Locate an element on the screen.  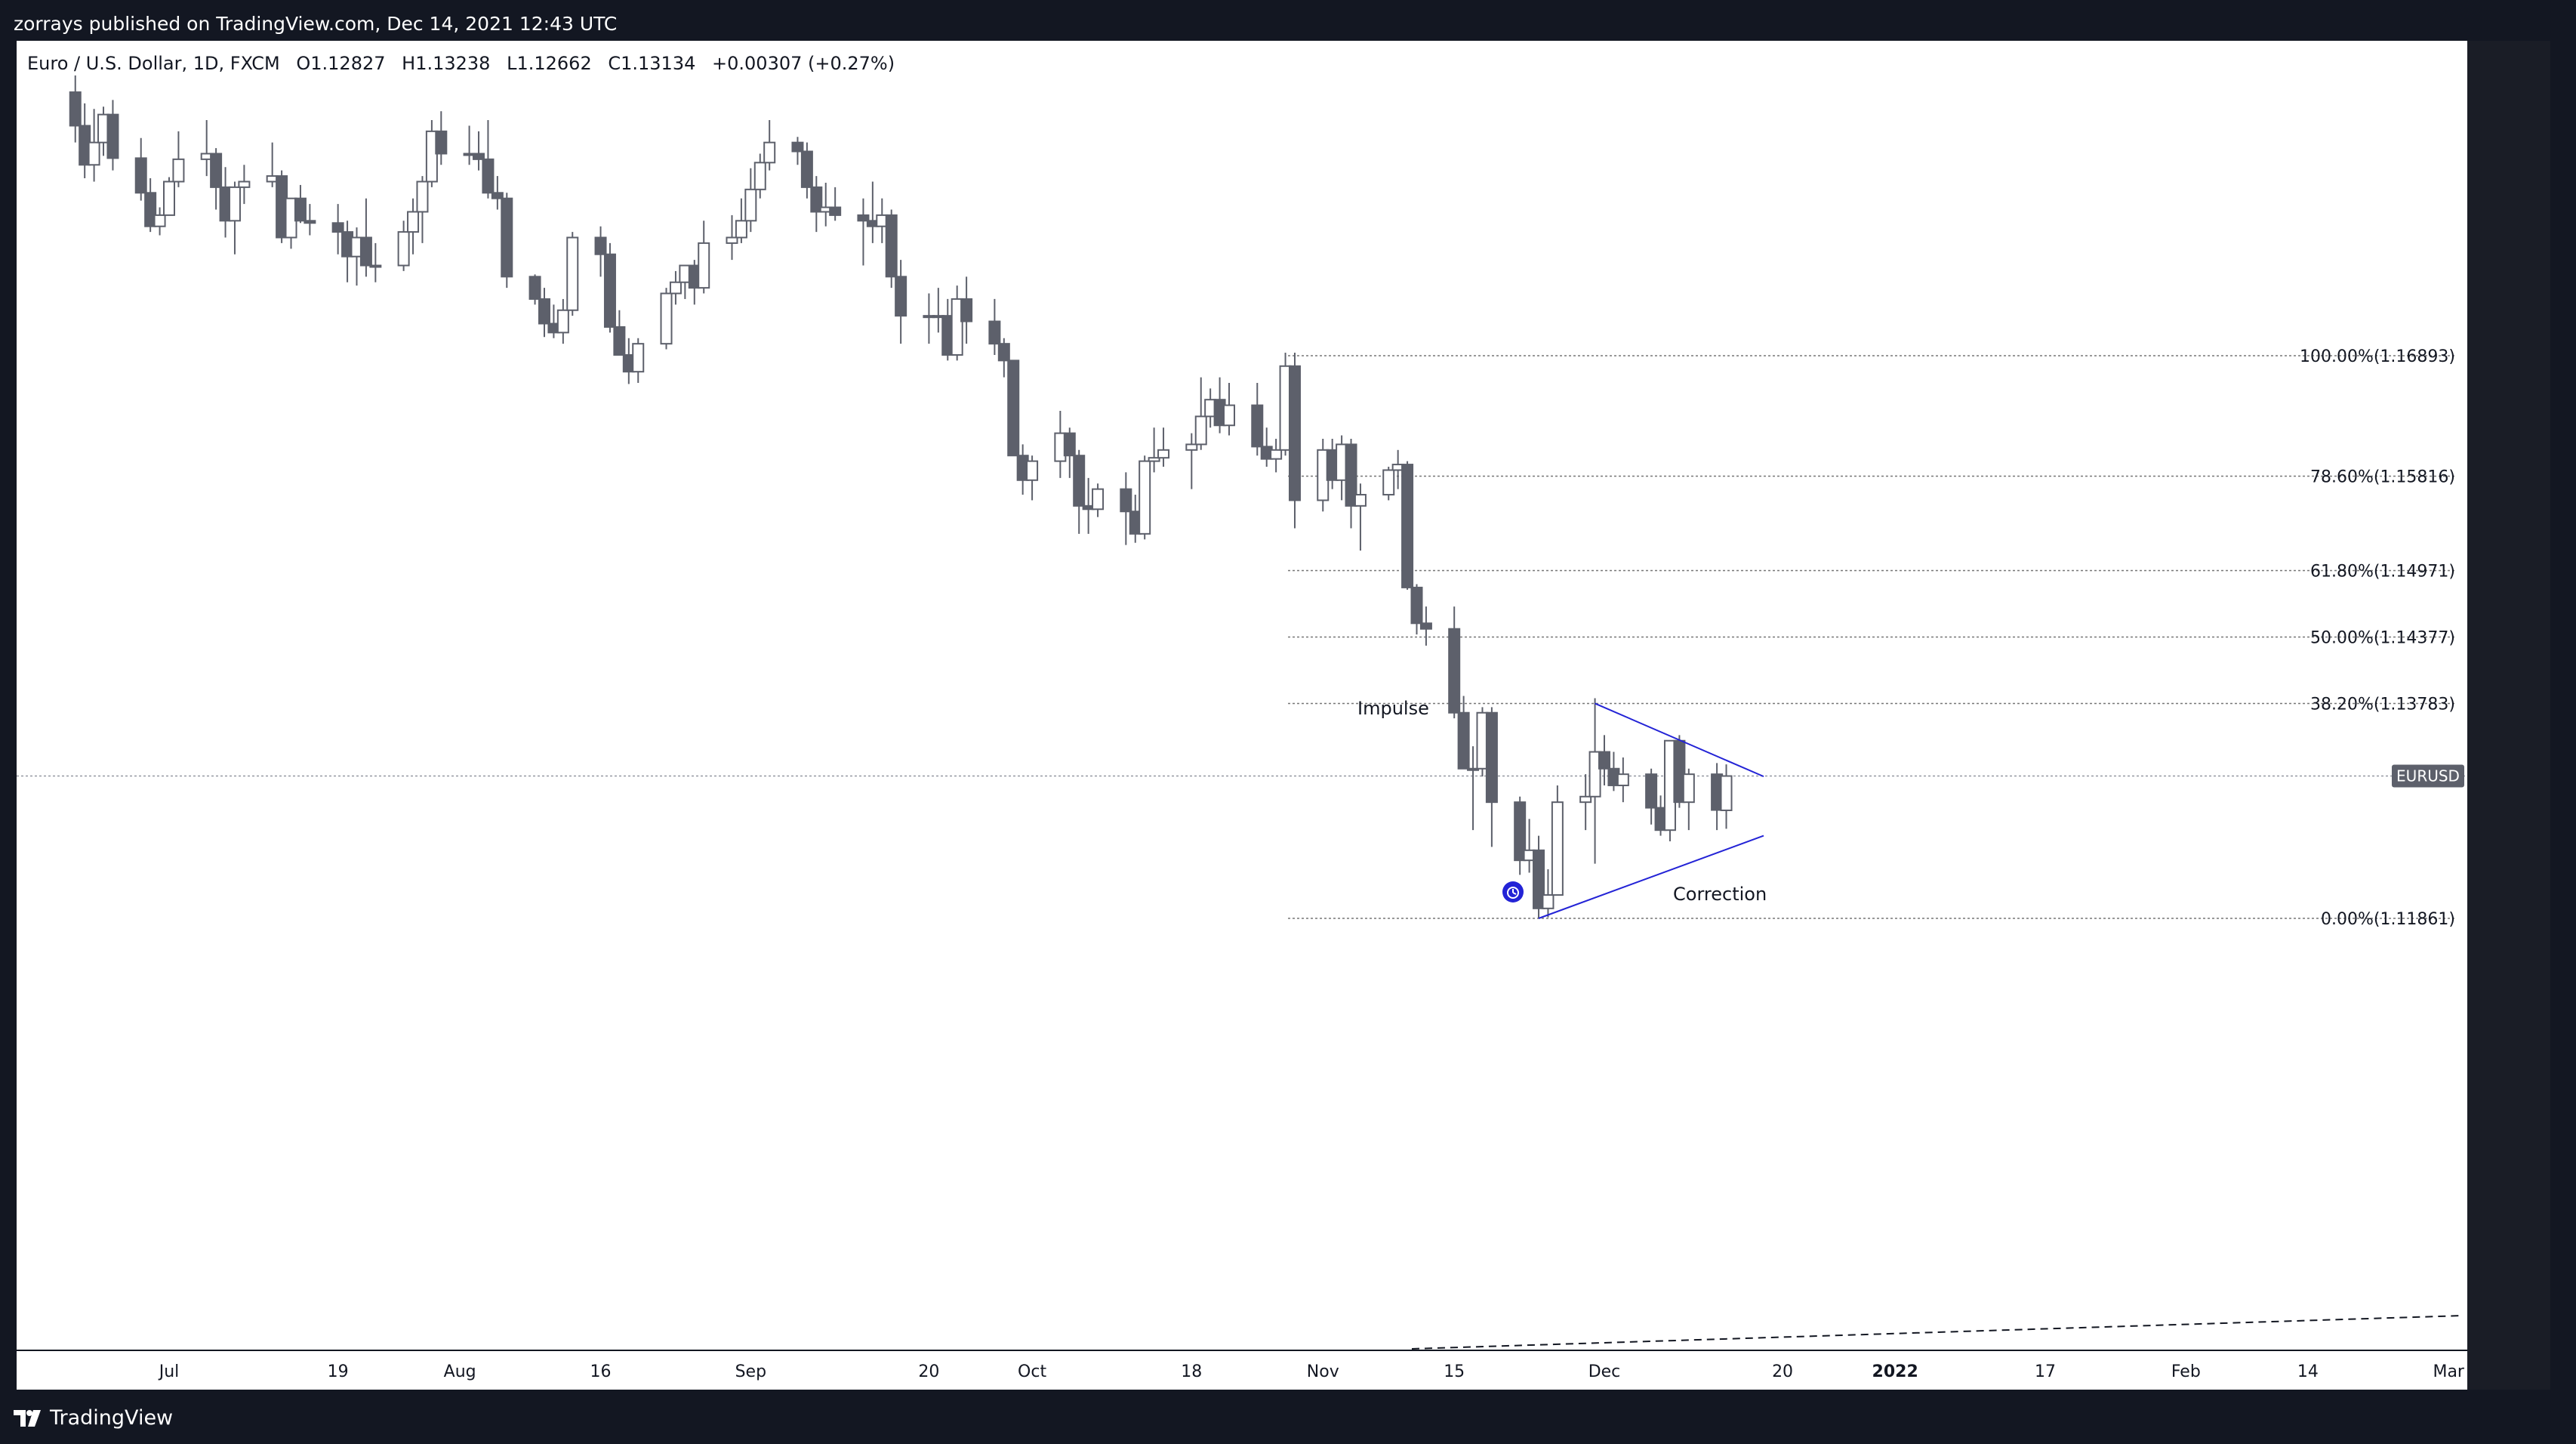
triangle-lower-line is located at coordinates (1651, 877).